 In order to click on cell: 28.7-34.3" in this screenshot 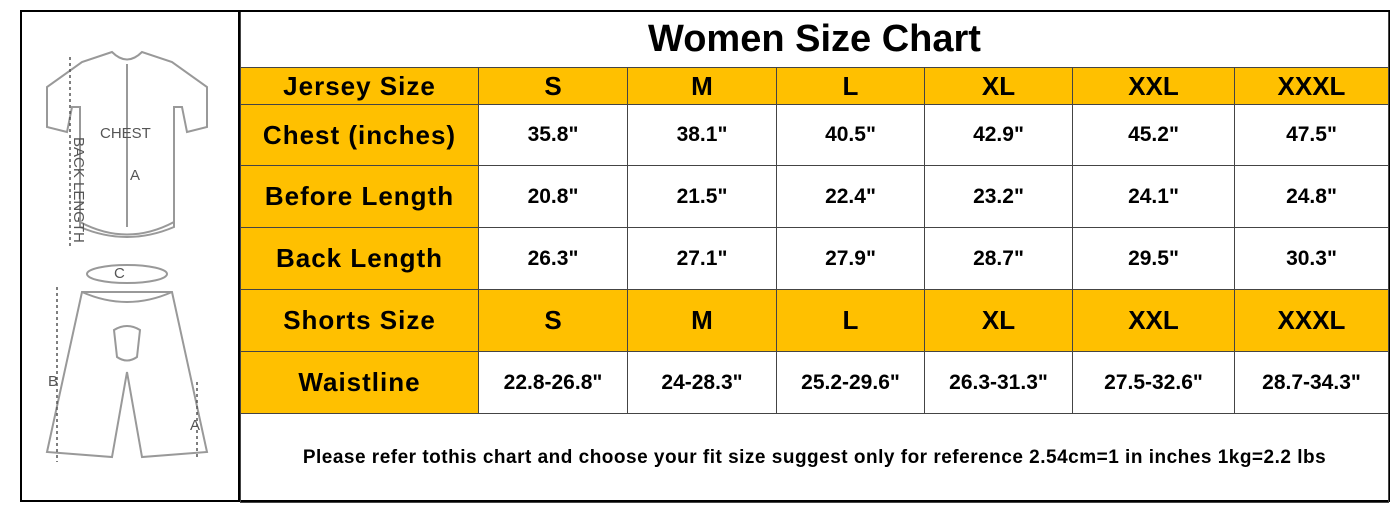, I will do `click(1311, 382)`.